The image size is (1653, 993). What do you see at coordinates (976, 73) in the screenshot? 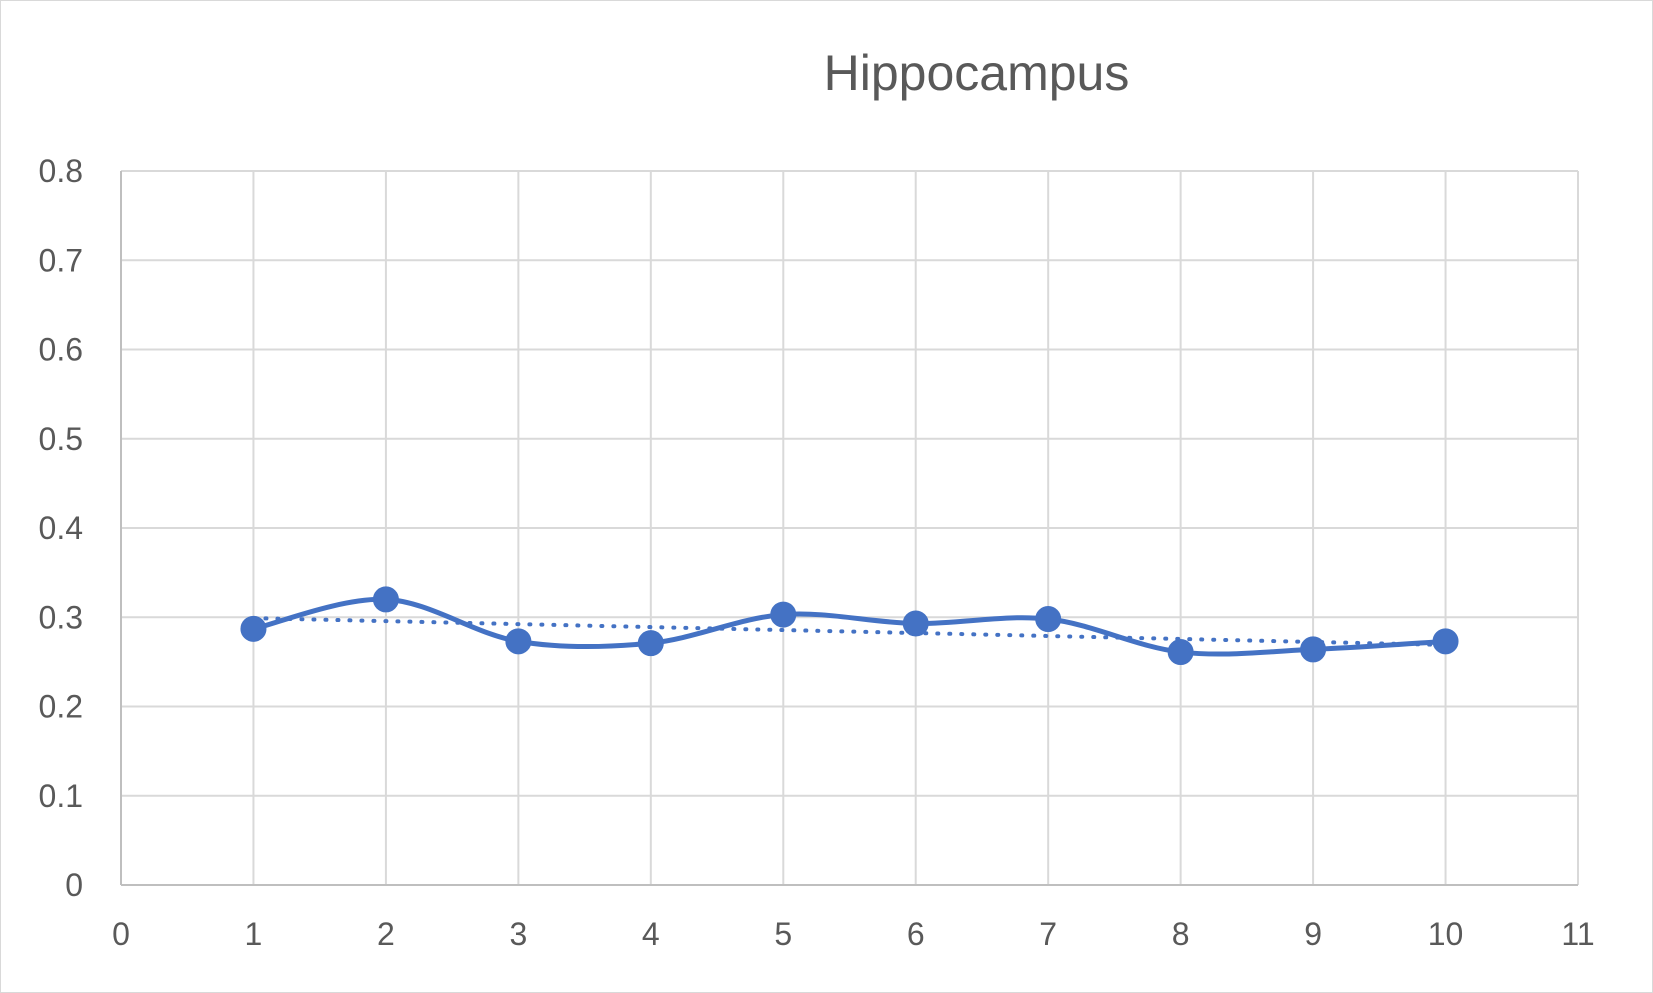
I see `chart-title: Hippocampus` at bounding box center [976, 73].